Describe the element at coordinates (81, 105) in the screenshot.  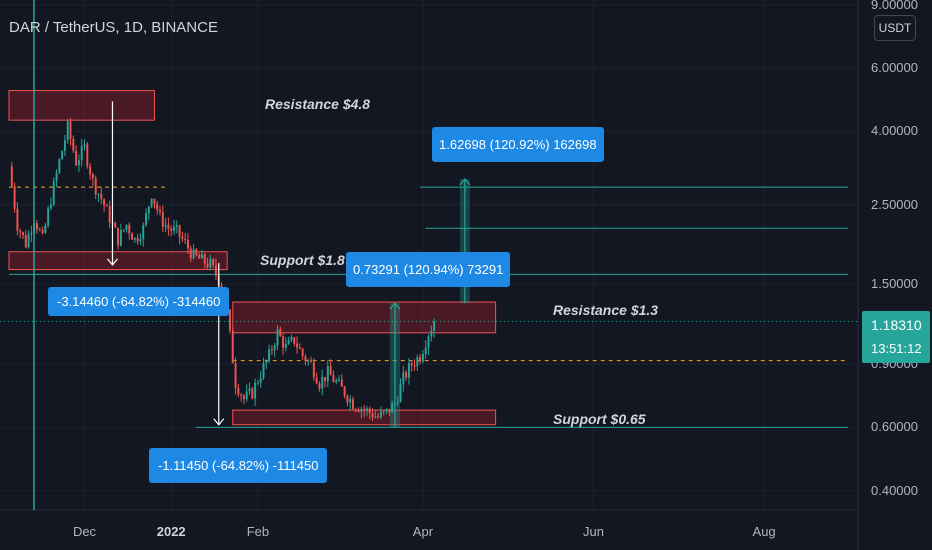
I see `zone-rect` at that location.